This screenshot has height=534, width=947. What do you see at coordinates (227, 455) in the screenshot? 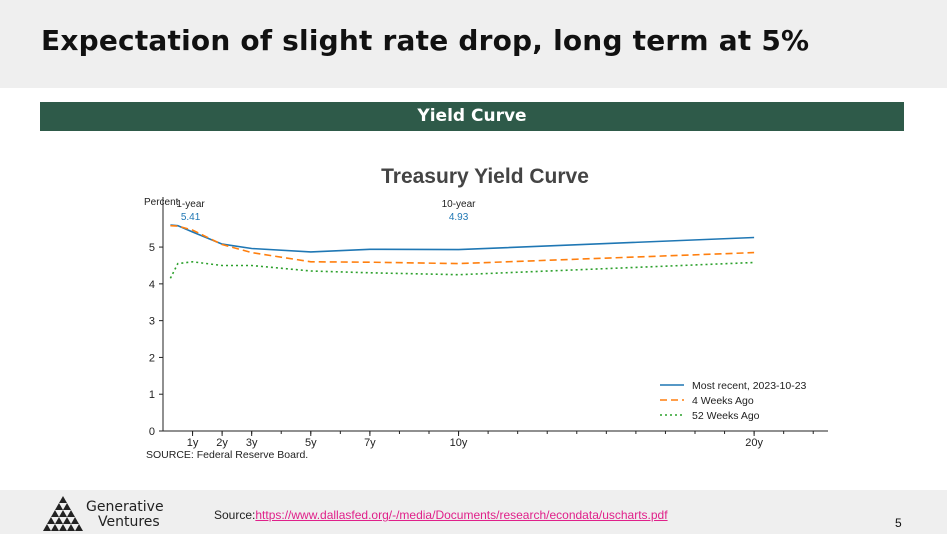
I see `chart-source-note: SOURCE: Federal Reserve Board.` at bounding box center [227, 455].